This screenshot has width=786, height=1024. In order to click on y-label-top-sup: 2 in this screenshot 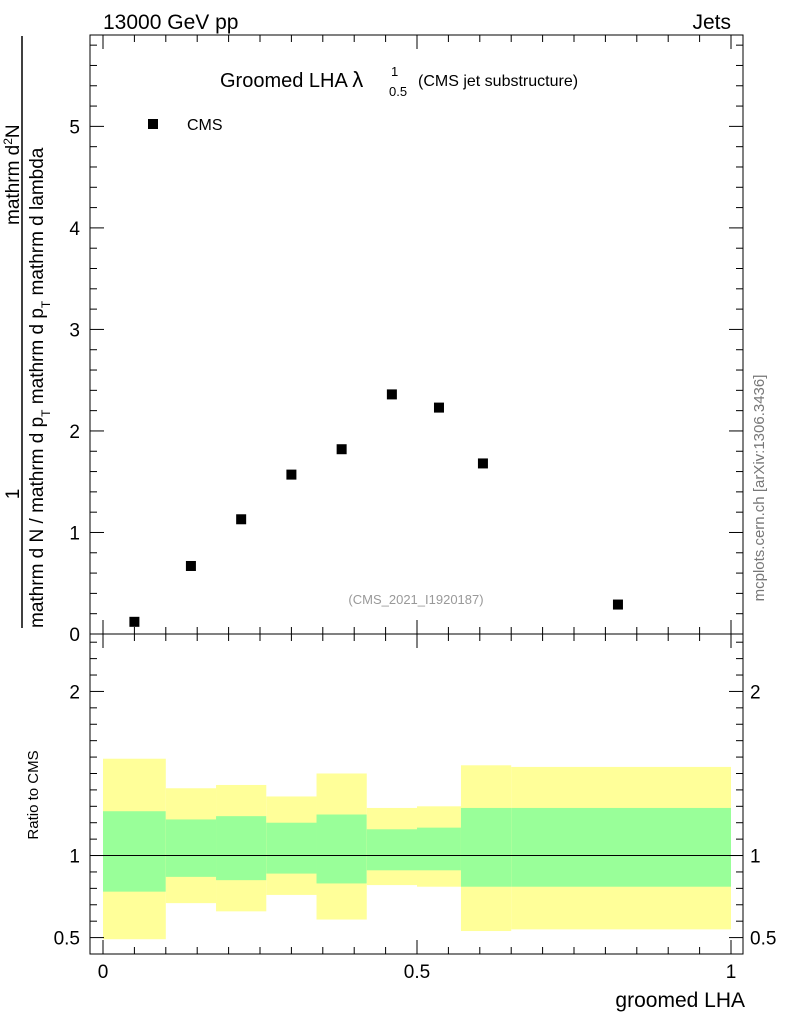, I will do `click(8, 141)`.